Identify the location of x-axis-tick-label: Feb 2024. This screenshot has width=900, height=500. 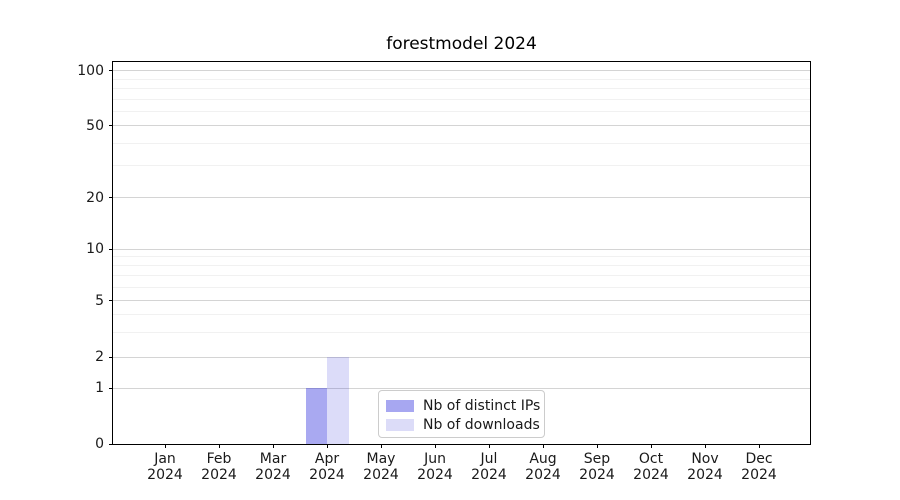
(219, 467).